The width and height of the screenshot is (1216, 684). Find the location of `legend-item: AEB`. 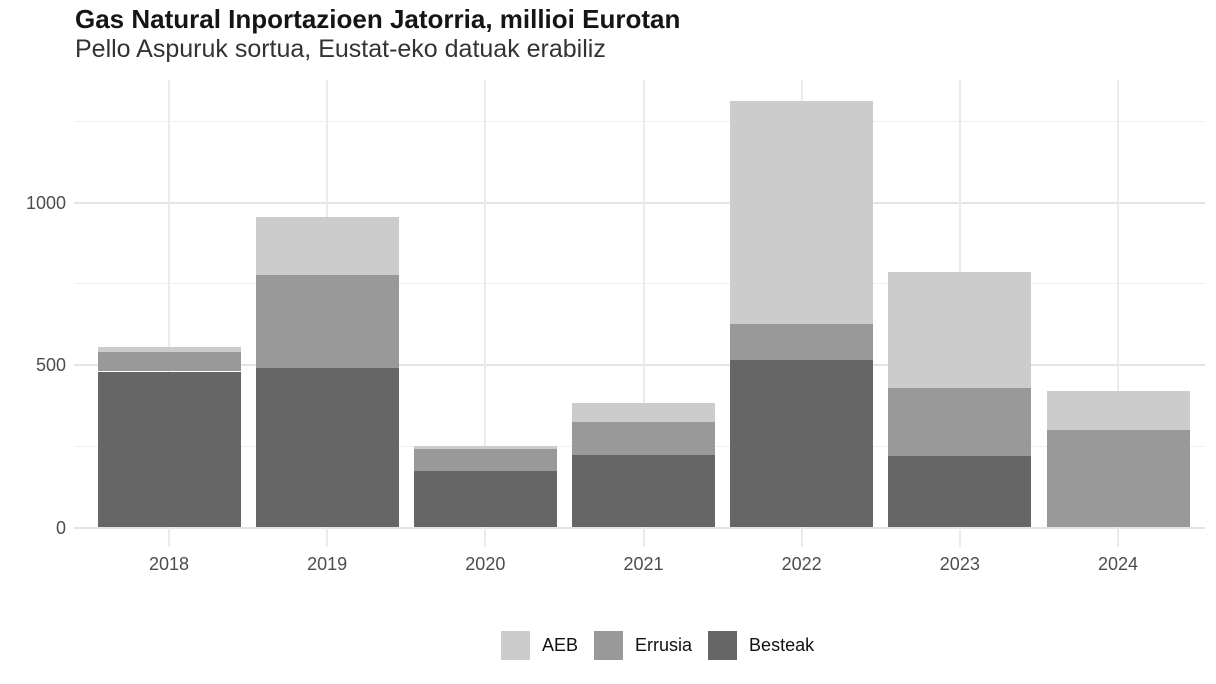

legend-item: AEB is located at coordinates (539, 645).